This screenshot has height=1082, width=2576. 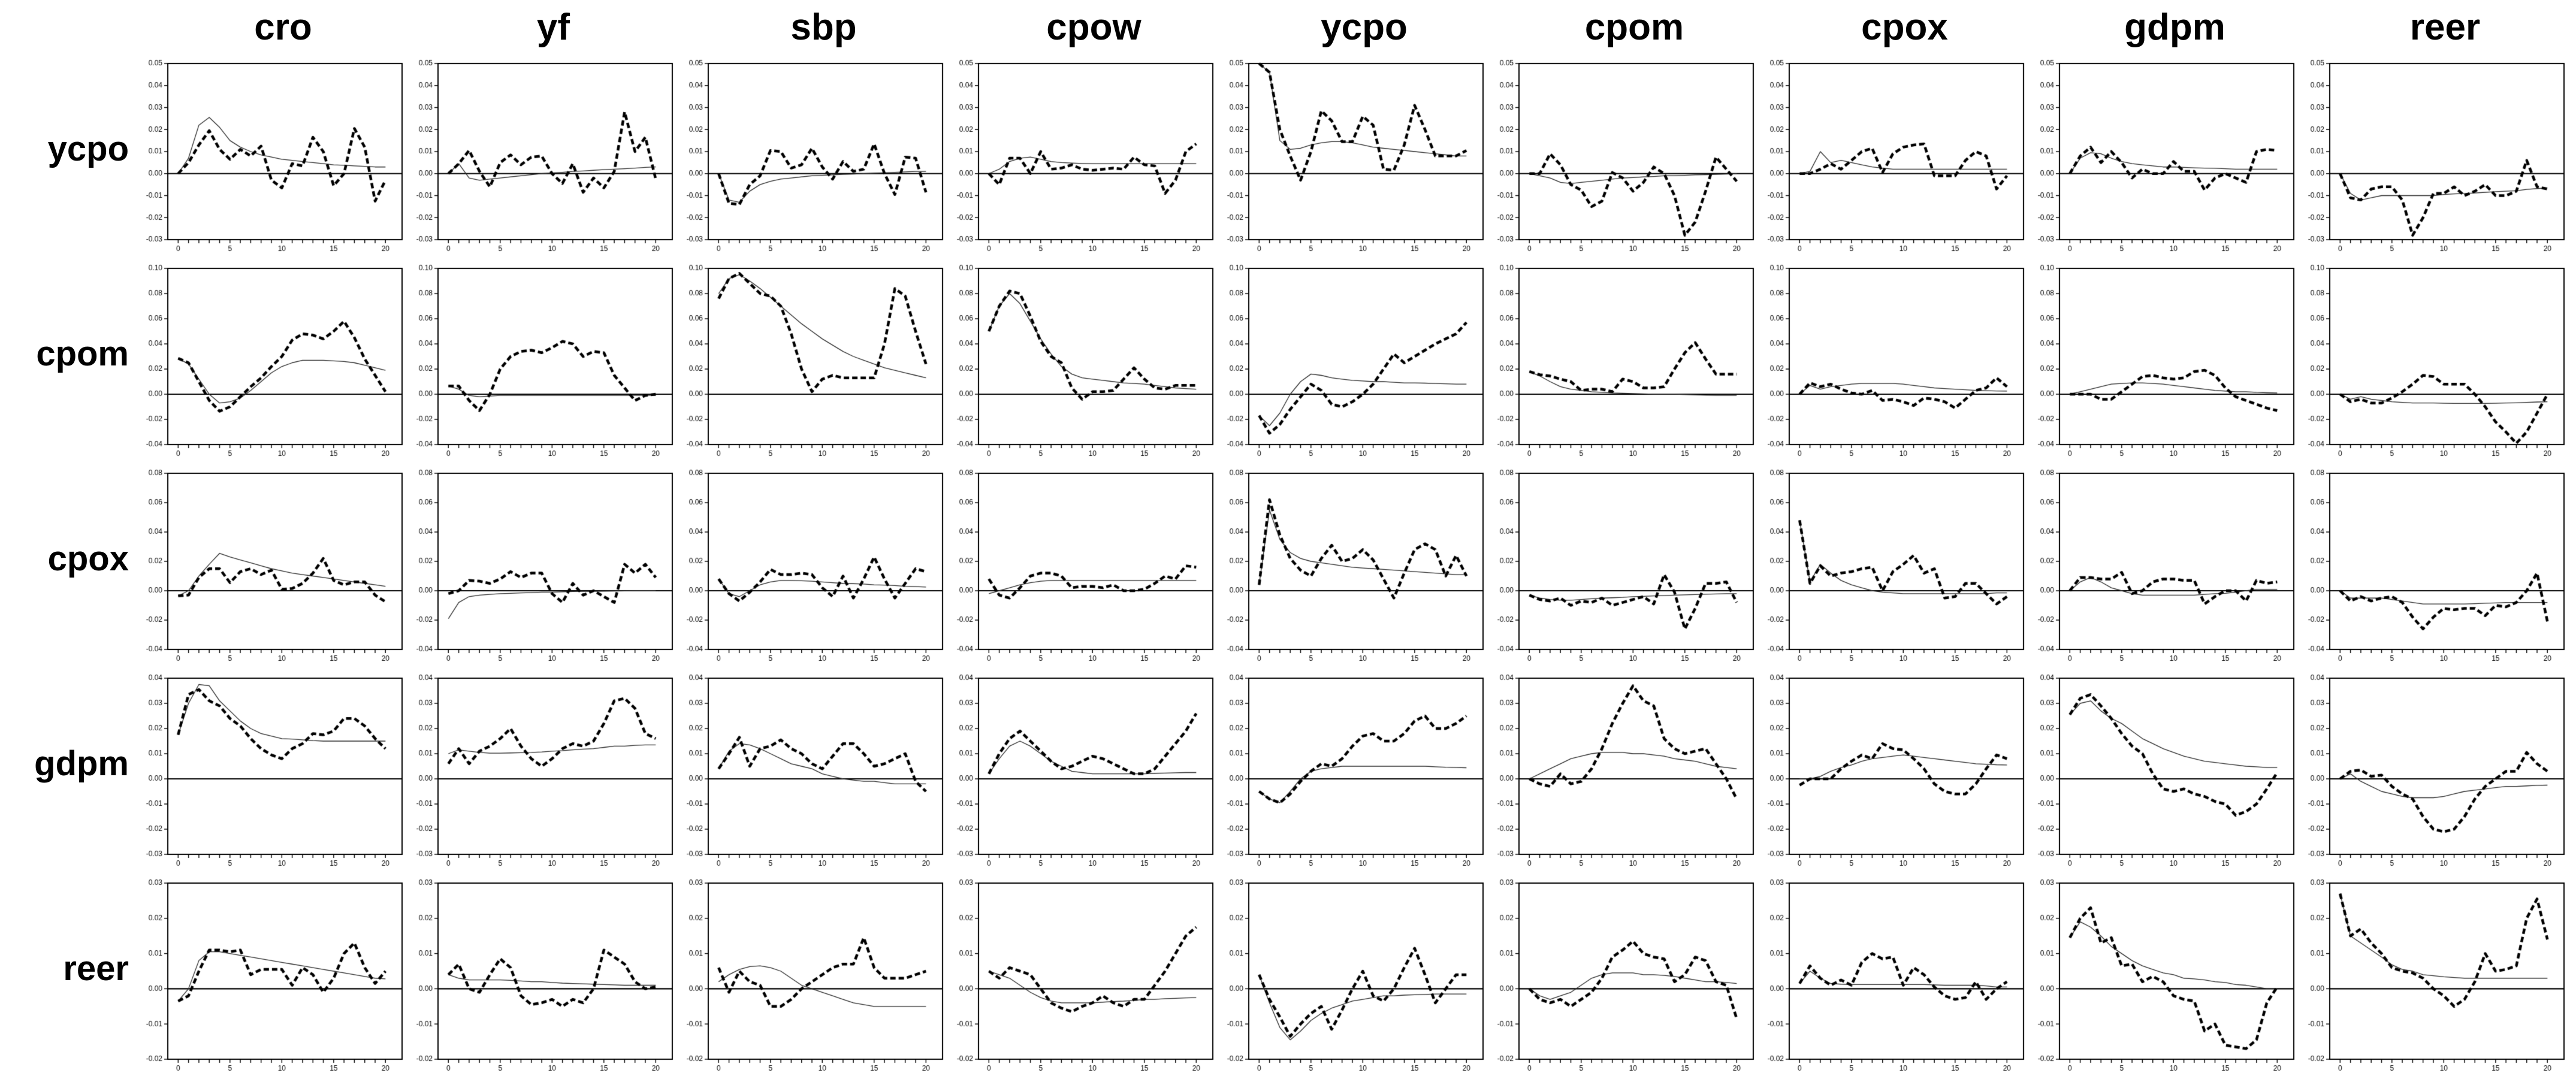 I want to click on irf-subplot-ycpo-cro, so click(x=274, y=157).